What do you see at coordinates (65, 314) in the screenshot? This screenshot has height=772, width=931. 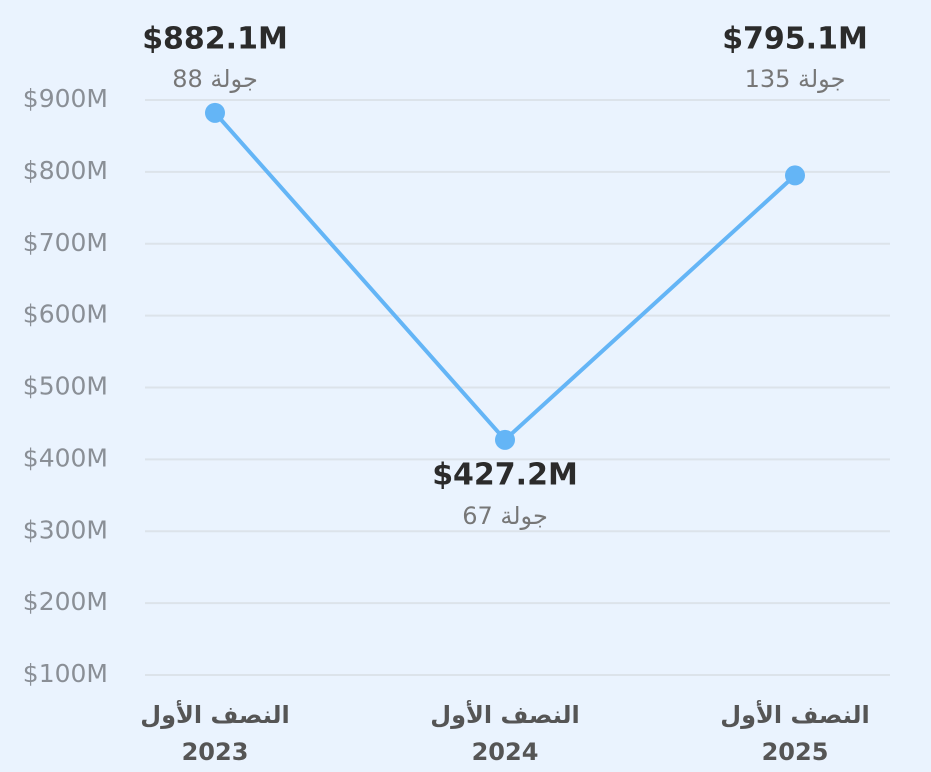 I see `y-tick-label: $600M` at bounding box center [65, 314].